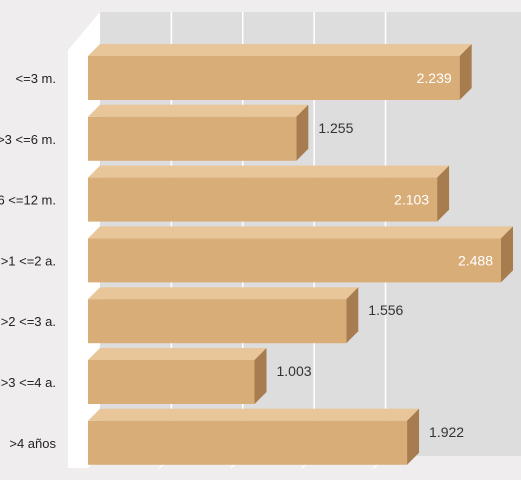 The width and height of the screenshot is (521, 480). What do you see at coordinates (411, 200) in the screenshot?
I see `value-label: 2.103` at bounding box center [411, 200].